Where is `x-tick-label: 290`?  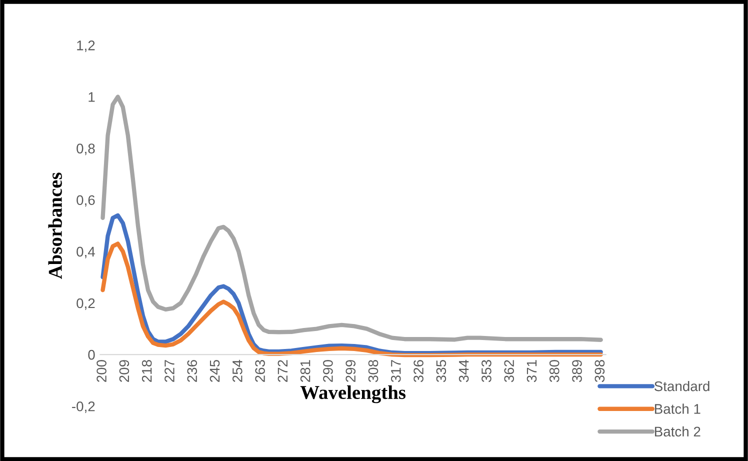
x-tick-label: 290 is located at coordinates (328, 371).